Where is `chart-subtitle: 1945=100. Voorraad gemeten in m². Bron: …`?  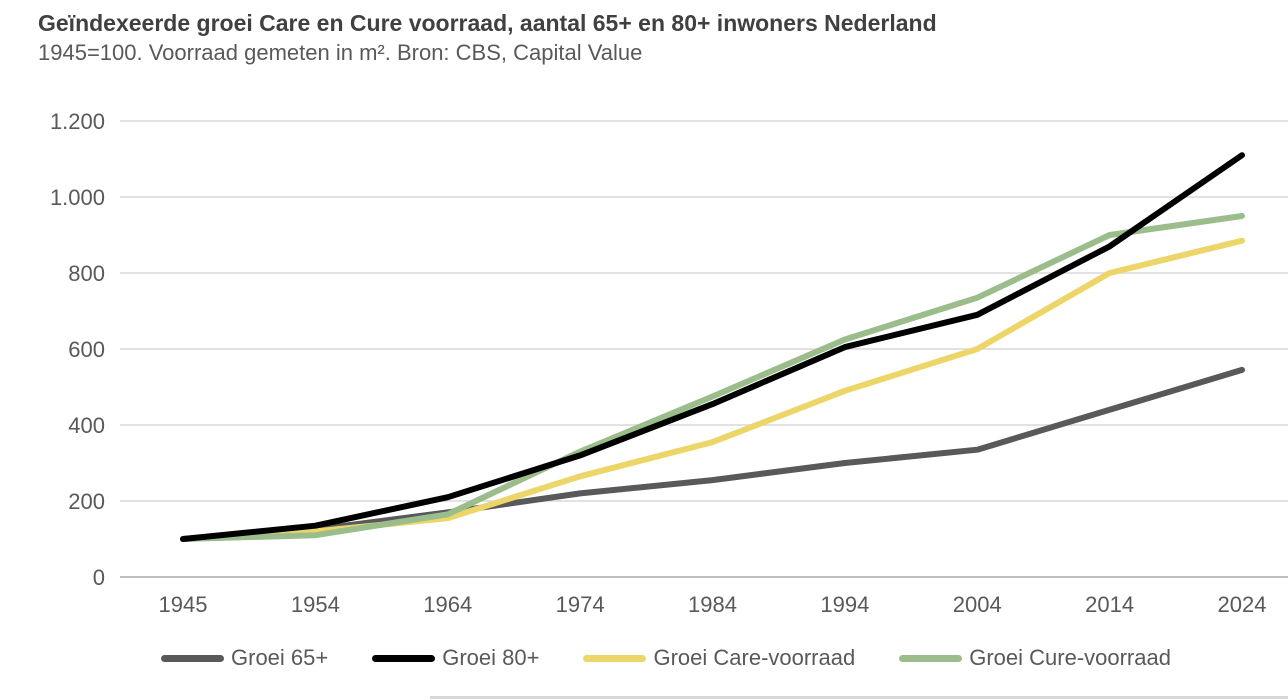
chart-subtitle: 1945=100. Voorraad gemeten in m². Bron: … is located at coordinates (340, 52).